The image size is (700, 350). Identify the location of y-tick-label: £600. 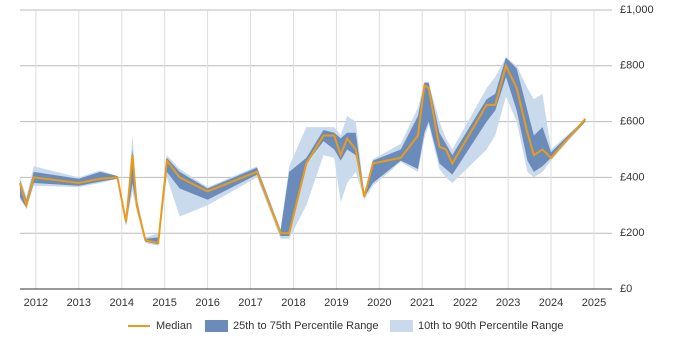
(632, 122).